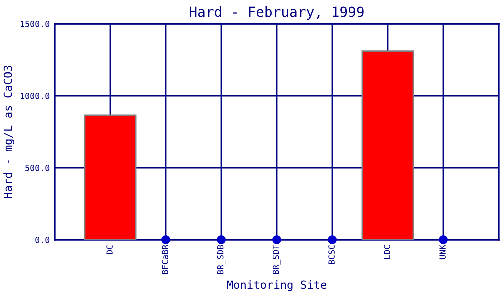  I want to click on x-tick-label: BR_SDB, so click(221, 259).